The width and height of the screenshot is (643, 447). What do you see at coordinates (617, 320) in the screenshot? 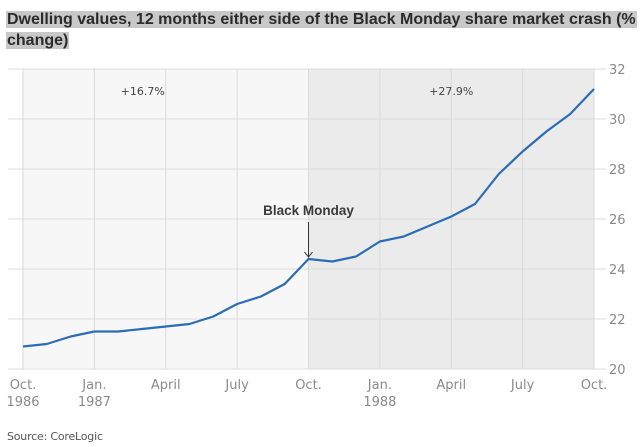
I see `y-tick-label: 22` at bounding box center [617, 320].